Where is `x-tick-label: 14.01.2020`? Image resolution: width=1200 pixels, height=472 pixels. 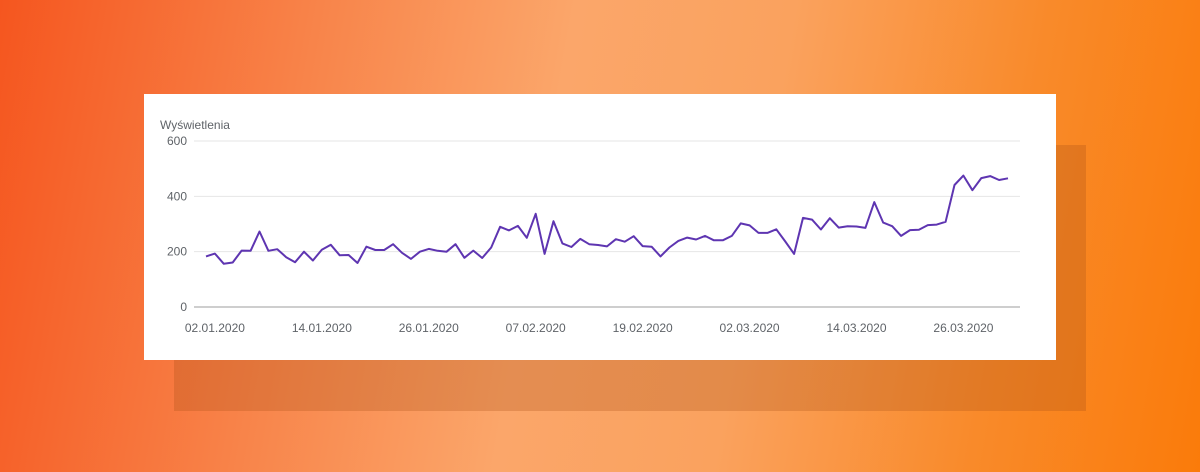
x-tick-label: 14.01.2020 is located at coordinates (322, 328).